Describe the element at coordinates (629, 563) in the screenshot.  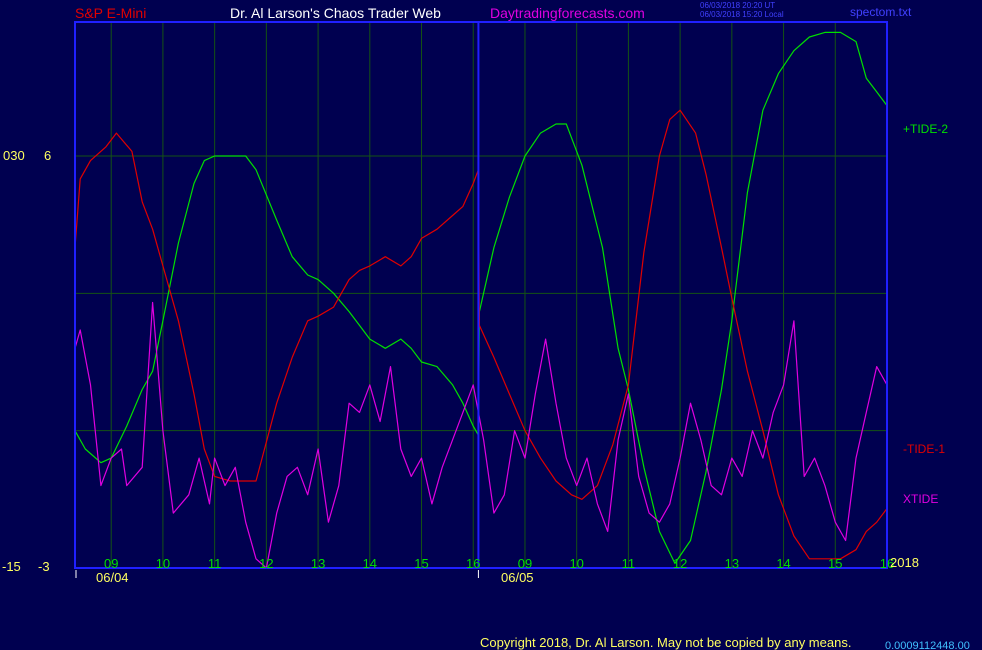
I see `hour-tick-label-10: 11` at that location.